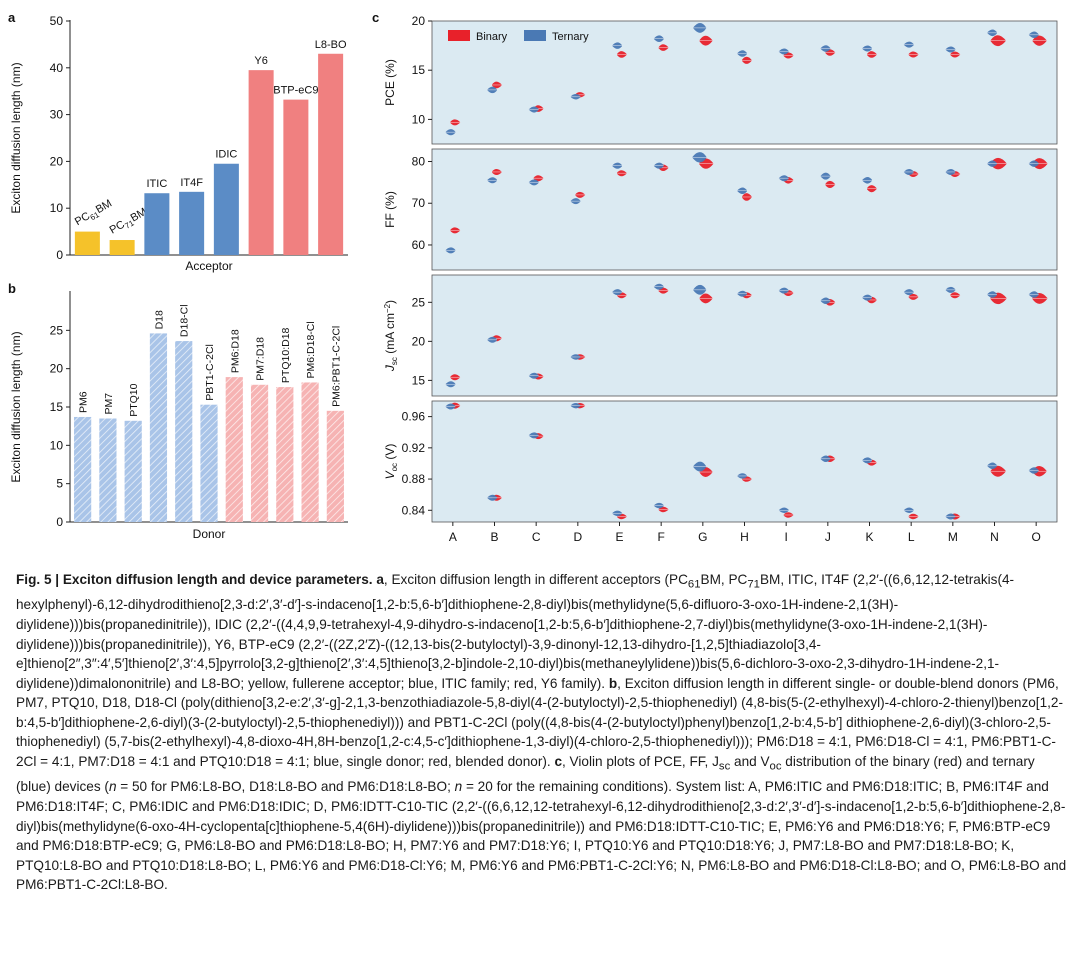 The width and height of the screenshot is (1080, 974). What do you see at coordinates (414, 417) in the screenshot?
I see `panel-c-ytick-label: 0.96` at bounding box center [414, 417].